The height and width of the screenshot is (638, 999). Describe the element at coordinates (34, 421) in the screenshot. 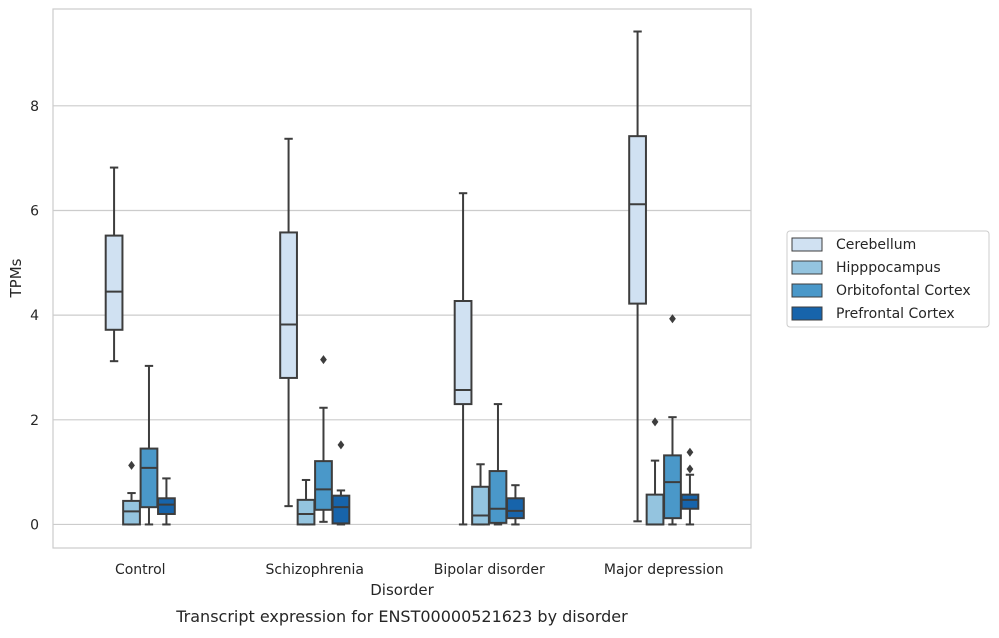

I see `y-tick-label: 2` at that location.